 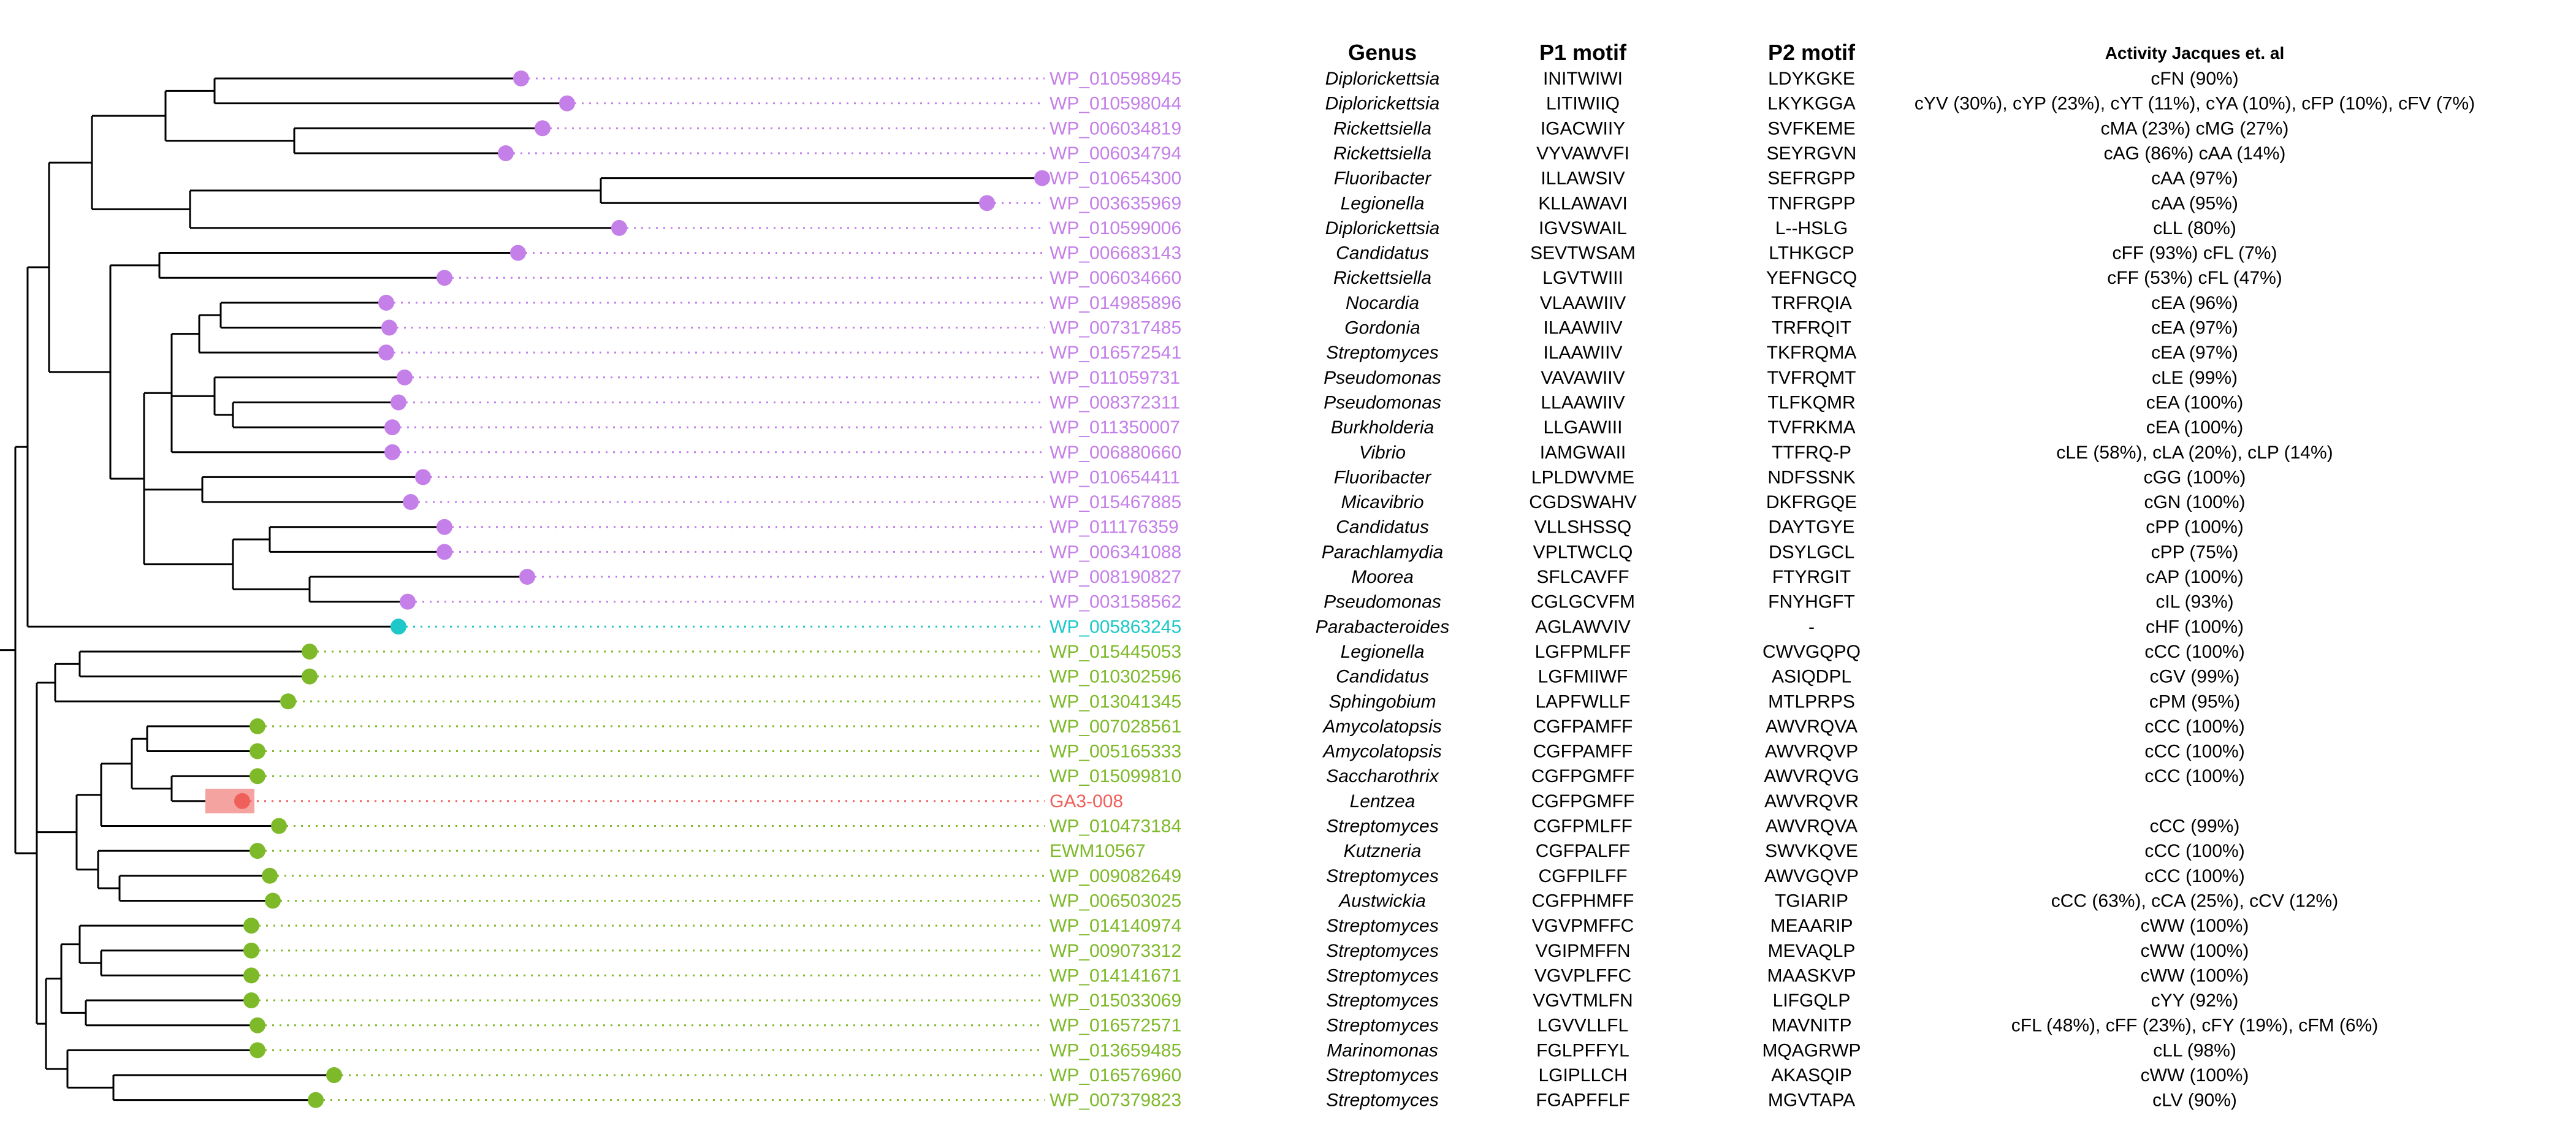 What do you see at coordinates (1583, 901) in the screenshot?
I see `p1-motif-cell: CGFPHMFF` at bounding box center [1583, 901].